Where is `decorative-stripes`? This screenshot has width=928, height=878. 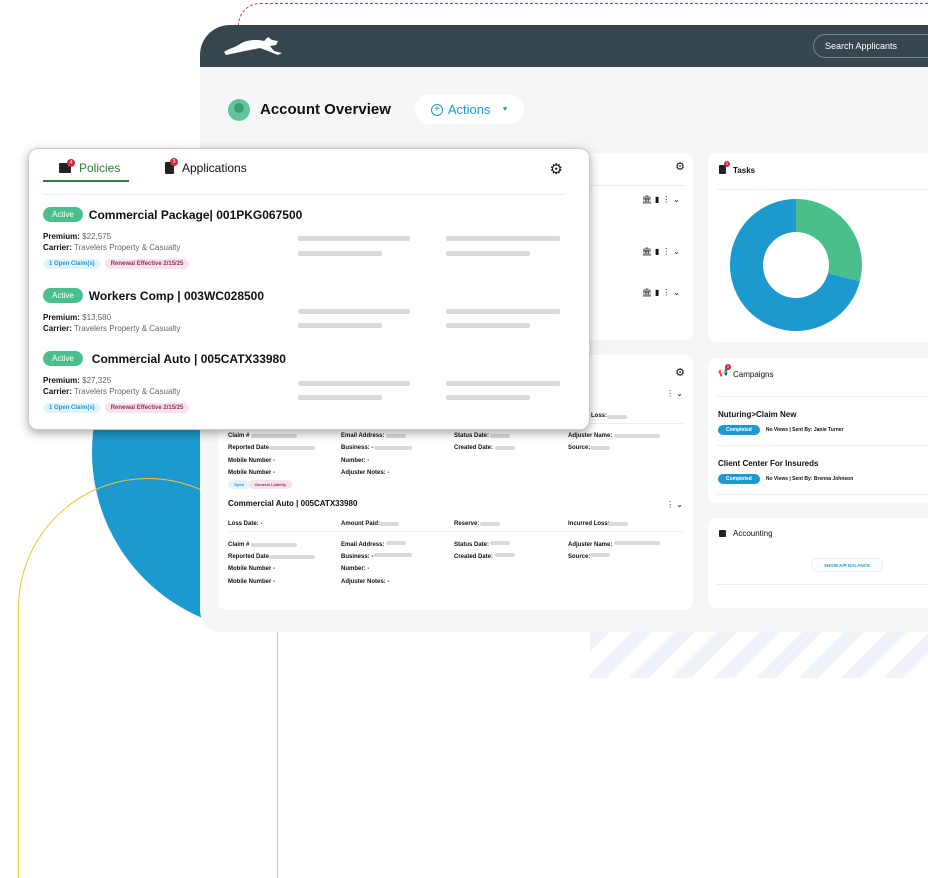
decorative-stripes is located at coordinates (759, 655).